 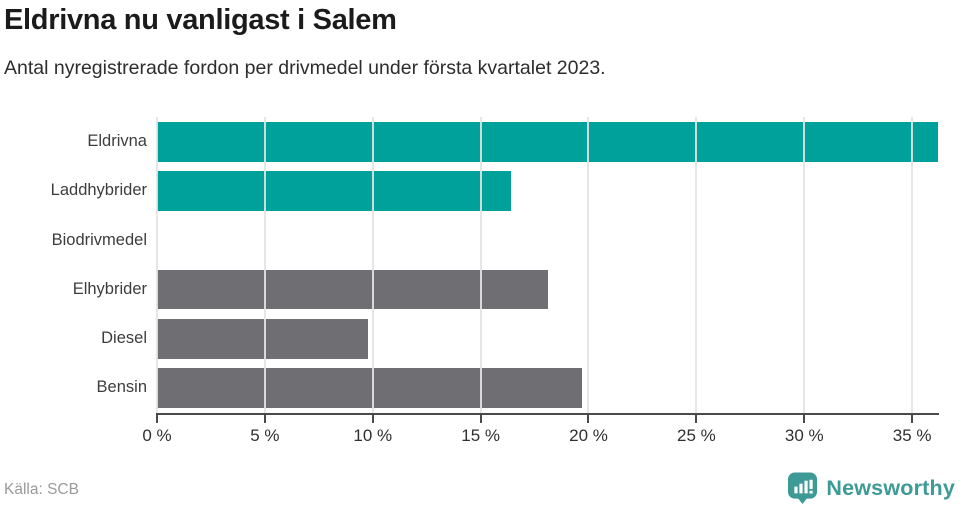 What do you see at coordinates (117, 141) in the screenshot?
I see `category-label-eldrivna: Eldrivna` at bounding box center [117, 141].